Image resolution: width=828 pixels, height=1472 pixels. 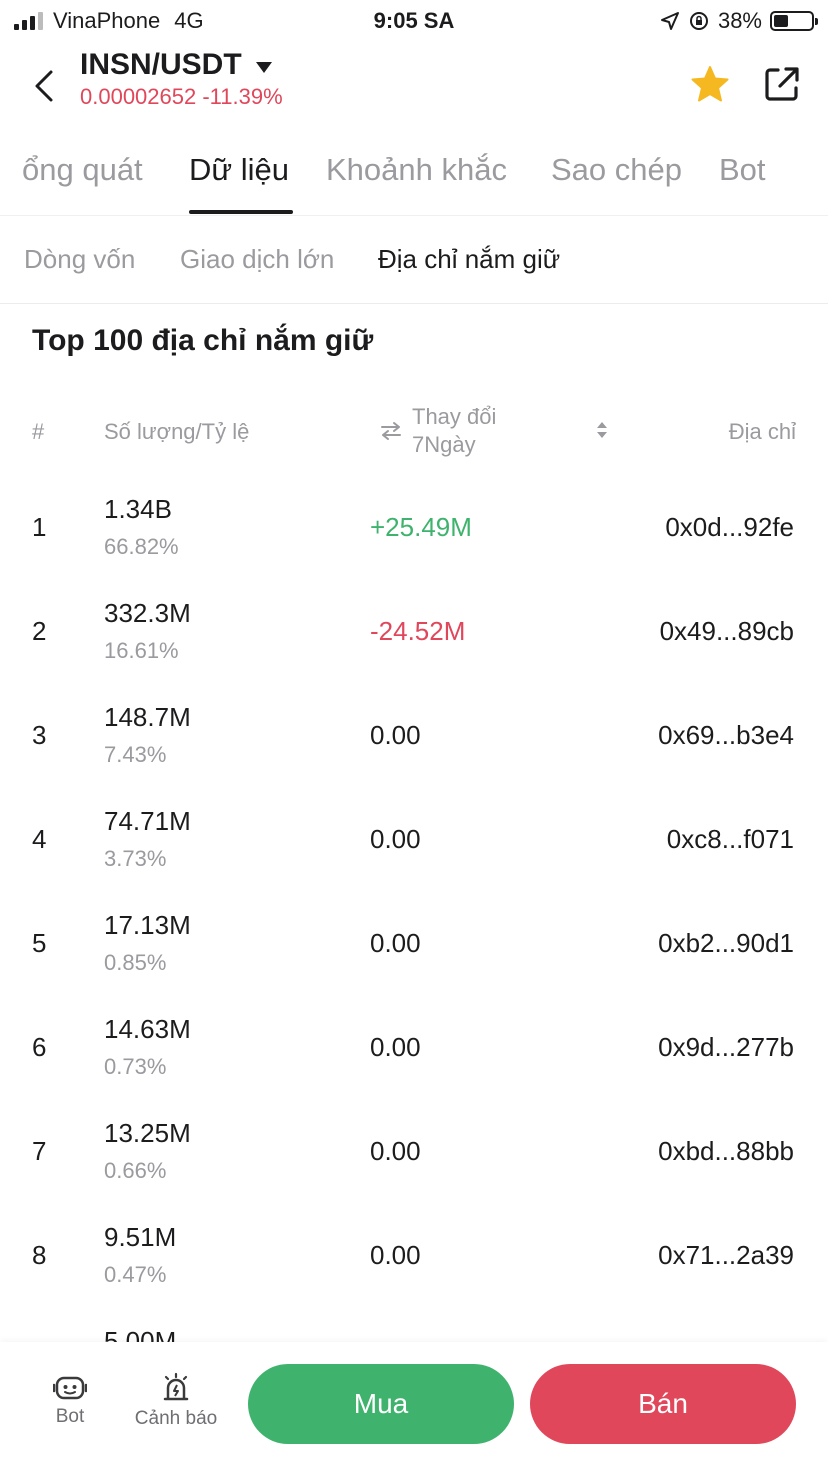 I want to click on quantity-cell: 13.25M, so click(x=147, y=1133).